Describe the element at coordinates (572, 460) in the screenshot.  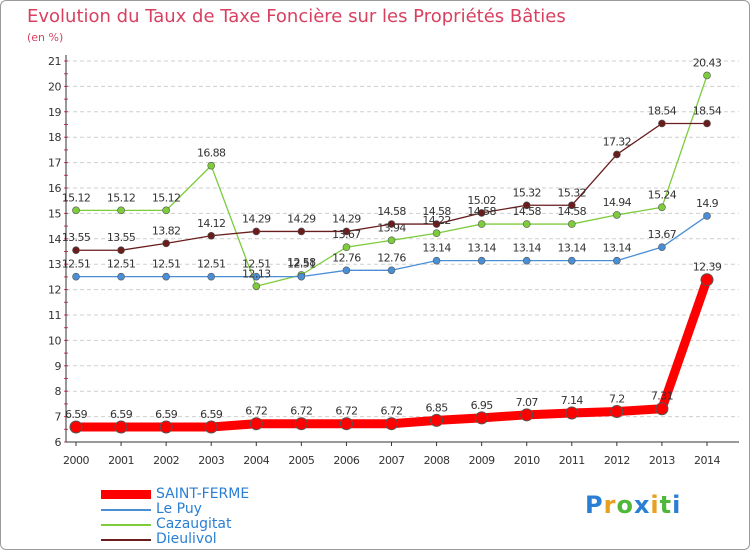
I see `x-tick-label: 2011` at that location.